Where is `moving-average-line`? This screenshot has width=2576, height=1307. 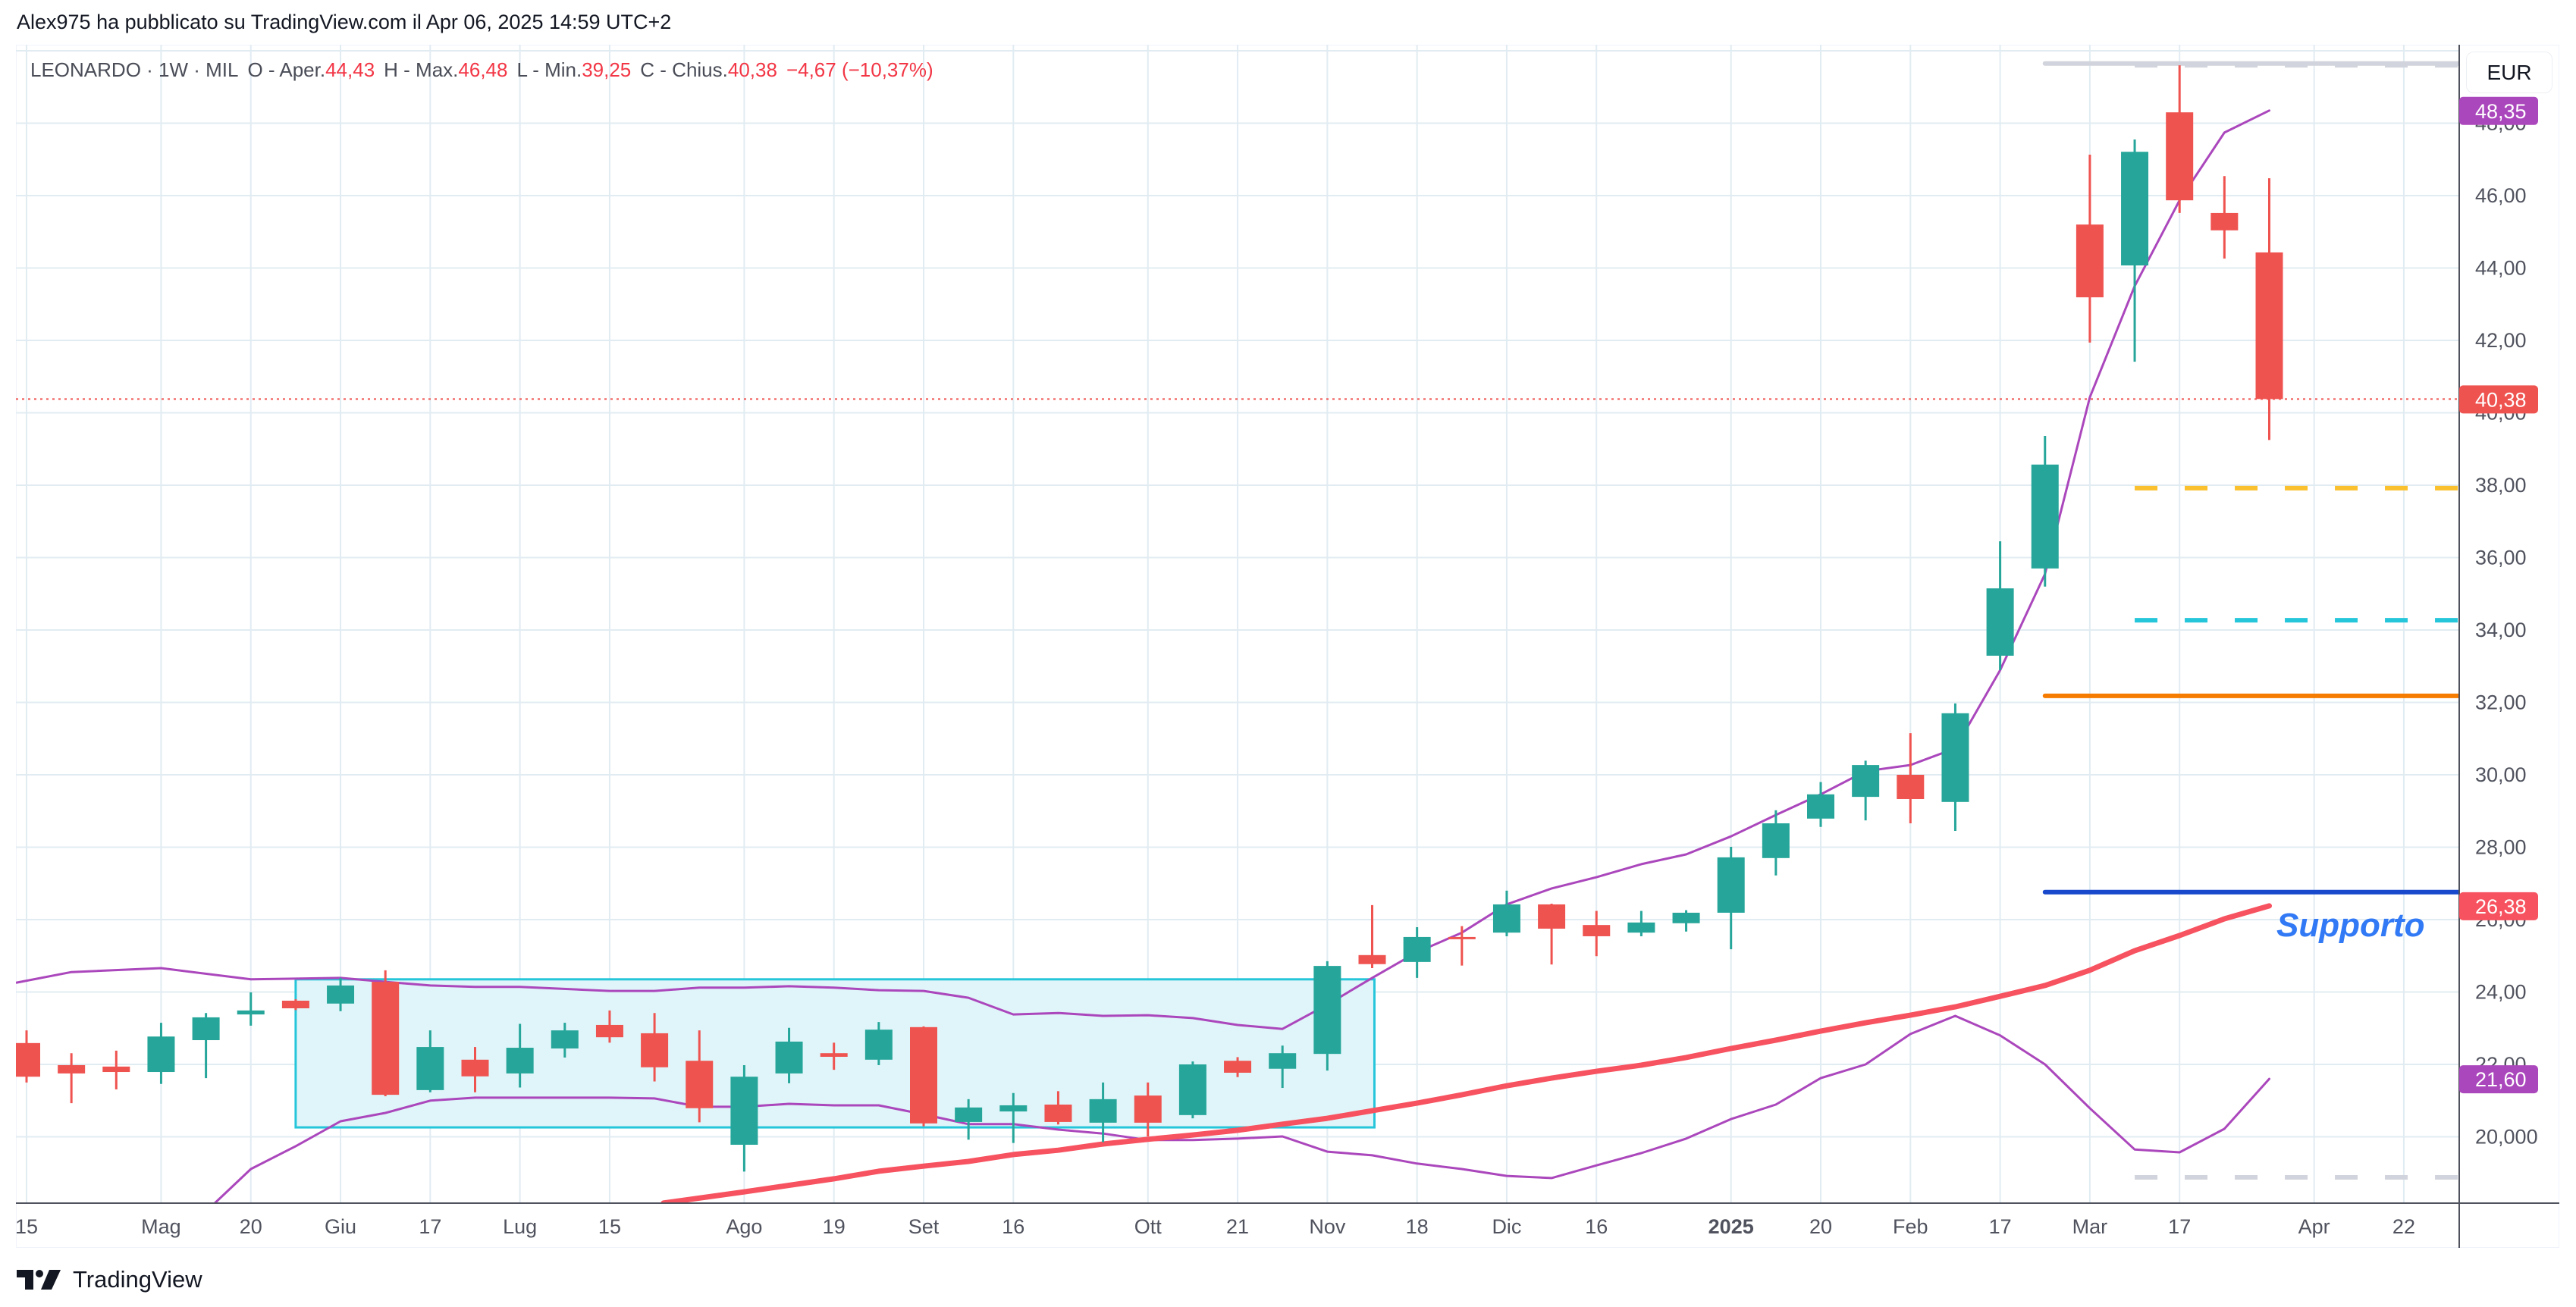 moving-average-line is located at coordinates (1466, 1053).